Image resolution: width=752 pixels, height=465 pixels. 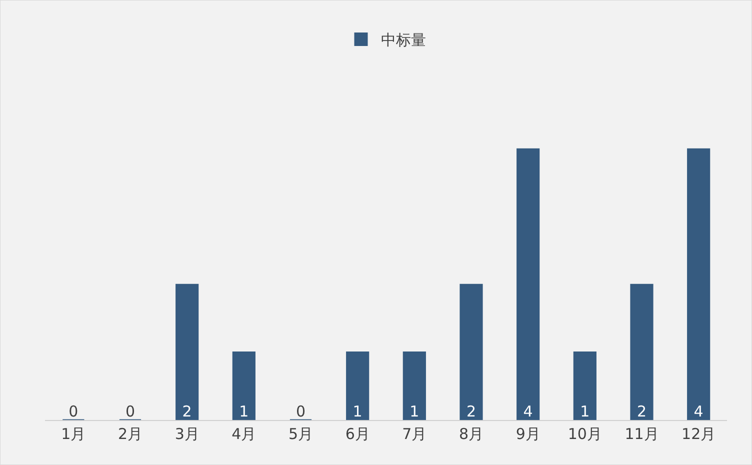 What do you see at coordinates (301, 434) in the screenshot?
I see `x-tick-label: 5月` at bounding box center [301, 434].